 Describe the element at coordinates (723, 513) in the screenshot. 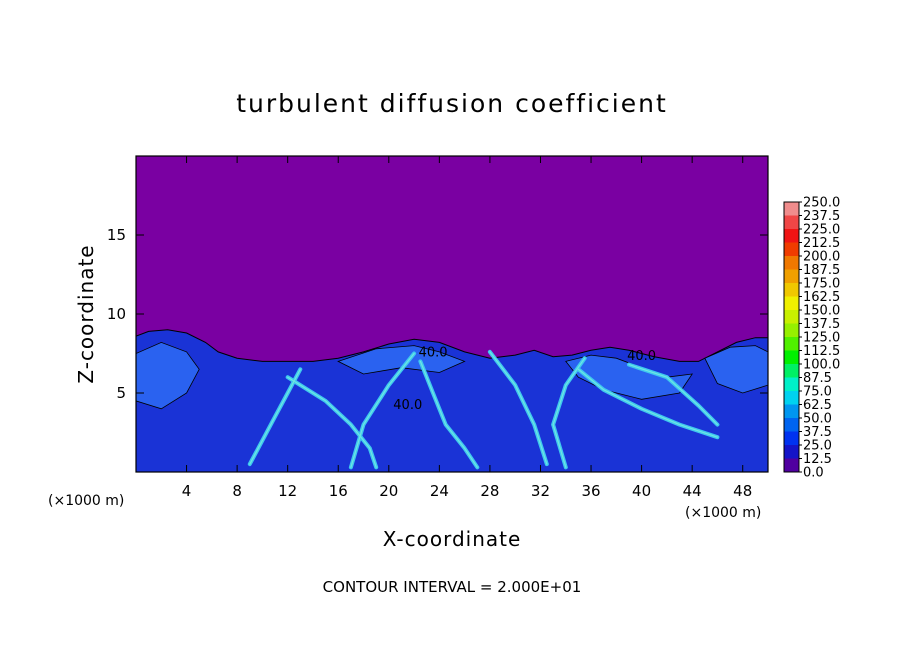

I see `x-right-unit-label: (×1000 m)` at that location.